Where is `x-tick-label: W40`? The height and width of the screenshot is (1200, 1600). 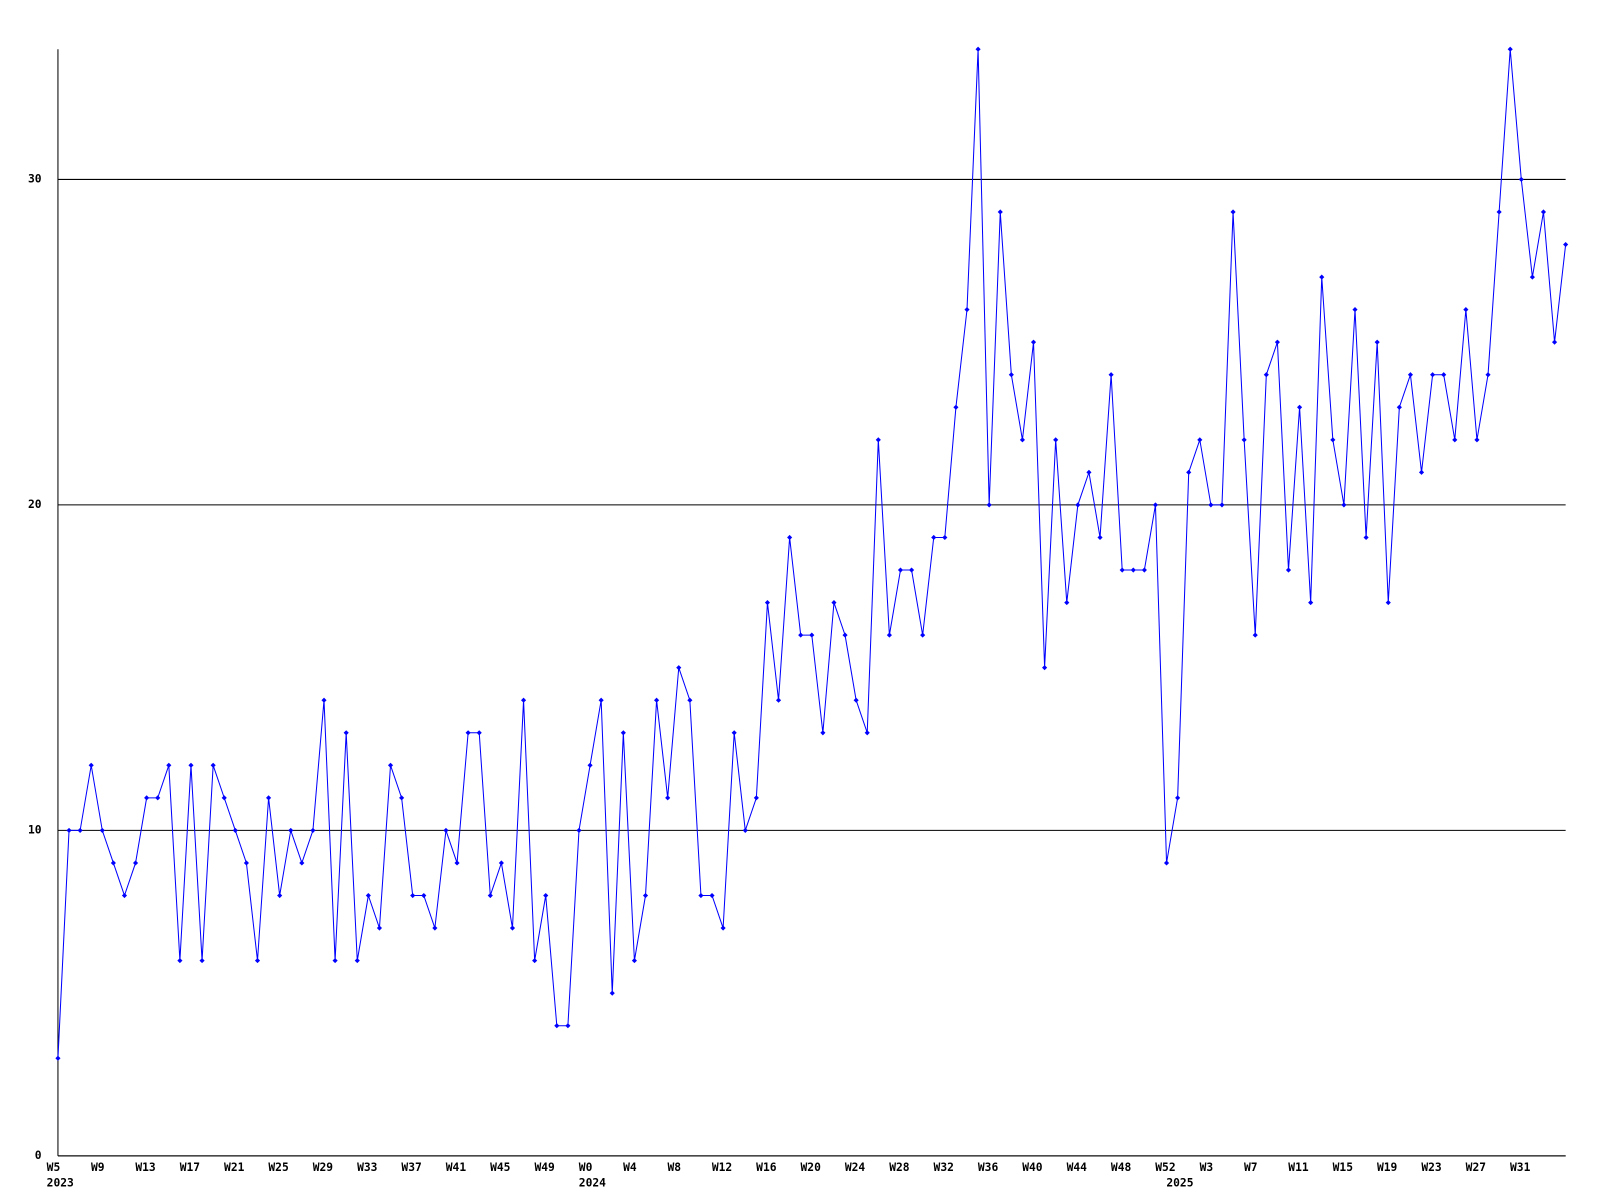 x-tick-label: W40 is located at coordinates (1032, 1167).